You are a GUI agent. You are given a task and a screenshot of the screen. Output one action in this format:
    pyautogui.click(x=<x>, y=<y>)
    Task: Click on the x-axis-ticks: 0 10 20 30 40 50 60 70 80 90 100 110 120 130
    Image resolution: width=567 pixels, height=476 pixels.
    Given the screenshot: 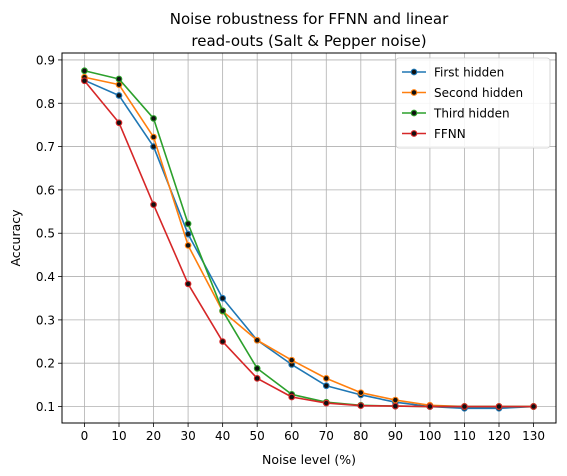 What is the action you would take?
    pyautogui.click(x=313, y=433)
    